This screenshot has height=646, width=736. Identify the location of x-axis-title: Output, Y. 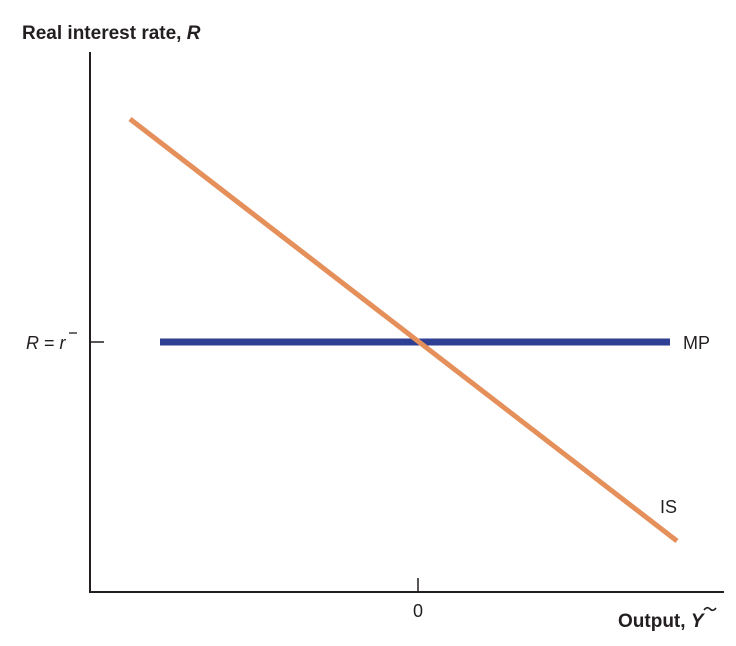
(662, 621).